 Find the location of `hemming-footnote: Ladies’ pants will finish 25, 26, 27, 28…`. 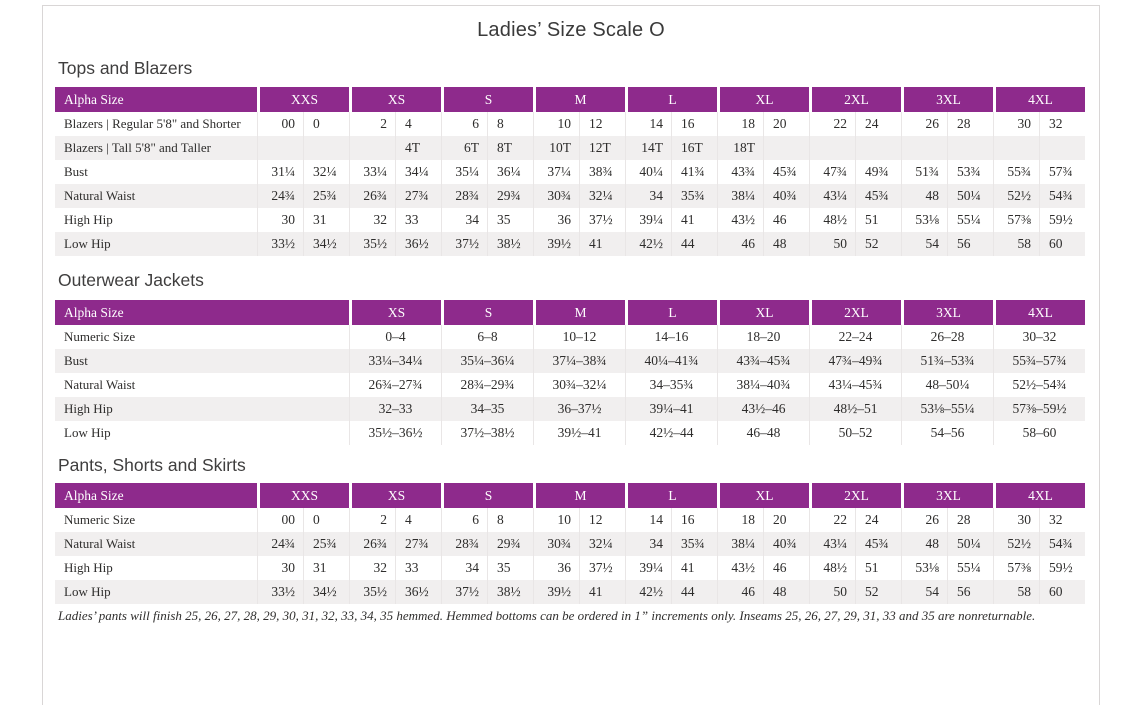

hemming-footnote: Ladies’ pants will finish 25, 26, 27, 28… is located at coordinates (547, 615).